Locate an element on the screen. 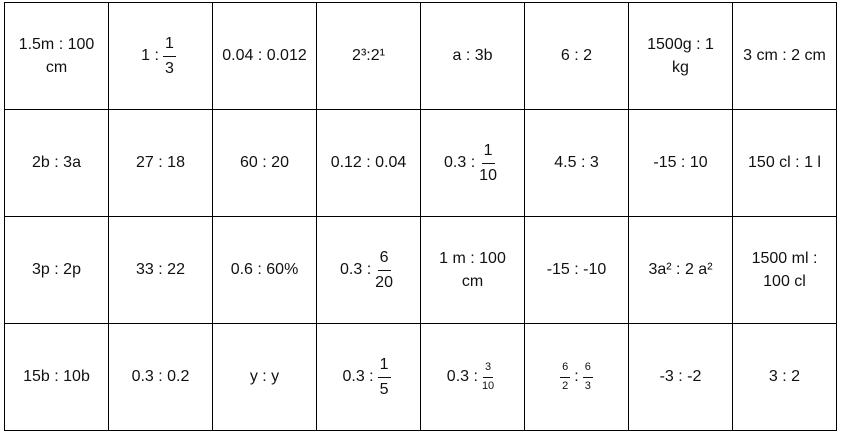 The height and width of the screenshot is (440, 851). fraction: 3 10 is located at coordinates (488, 376).